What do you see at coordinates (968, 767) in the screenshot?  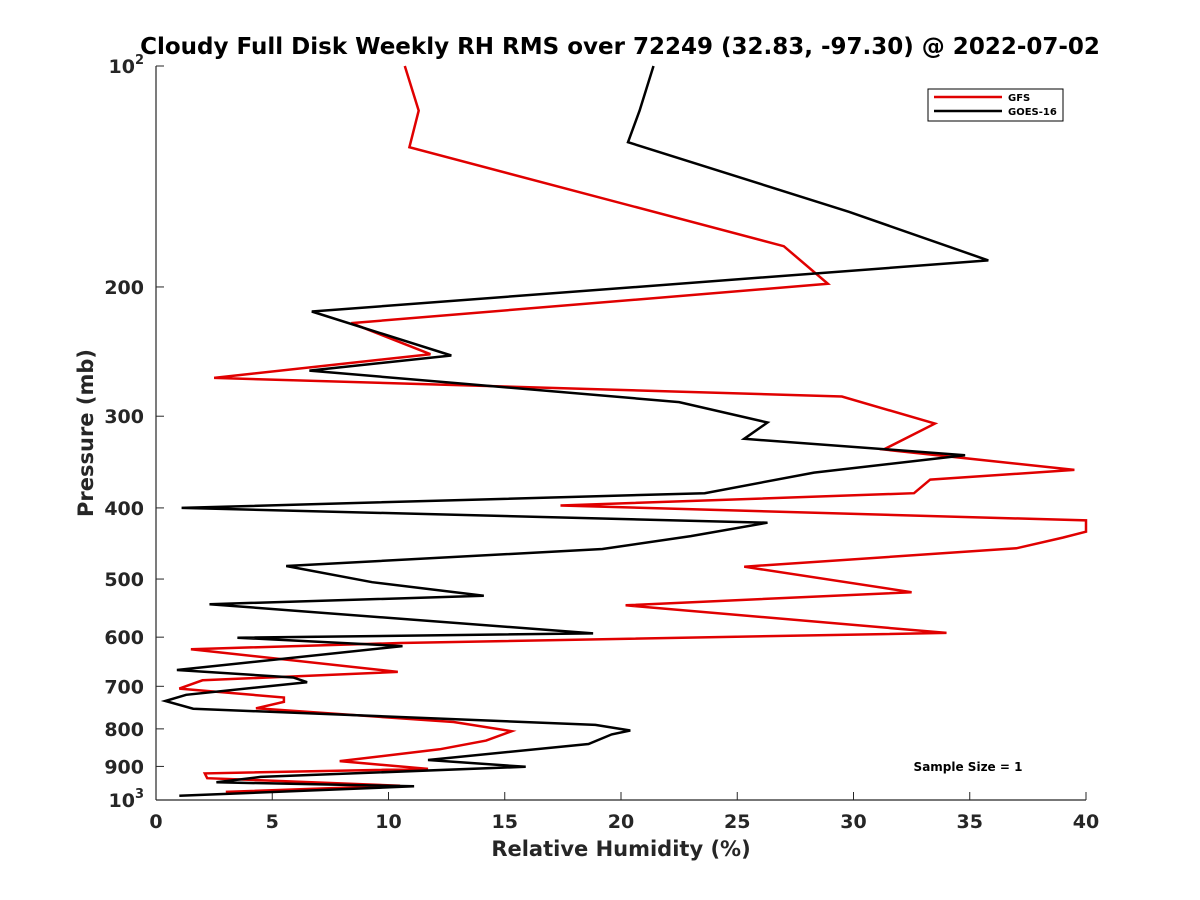 I see `sample-size-annotation: Sample Size = 1` at bounding box center [968, 767].